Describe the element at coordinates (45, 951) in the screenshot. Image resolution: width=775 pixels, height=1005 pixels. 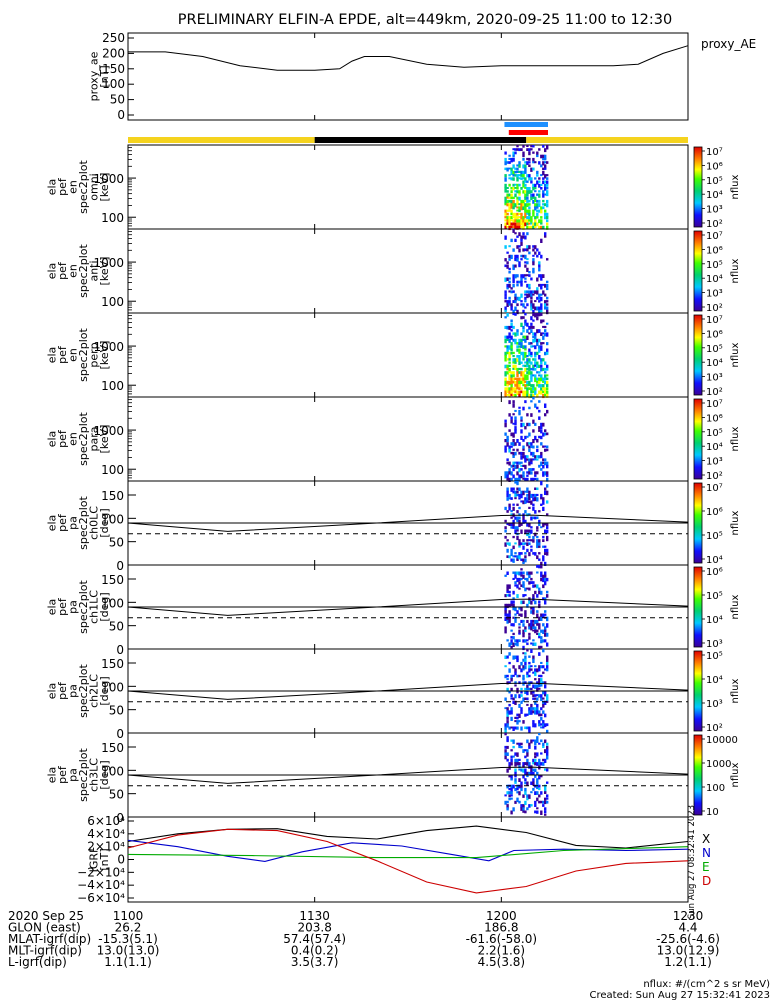
I see `footer-row-label: MLT-igrf(dip)` at that location.